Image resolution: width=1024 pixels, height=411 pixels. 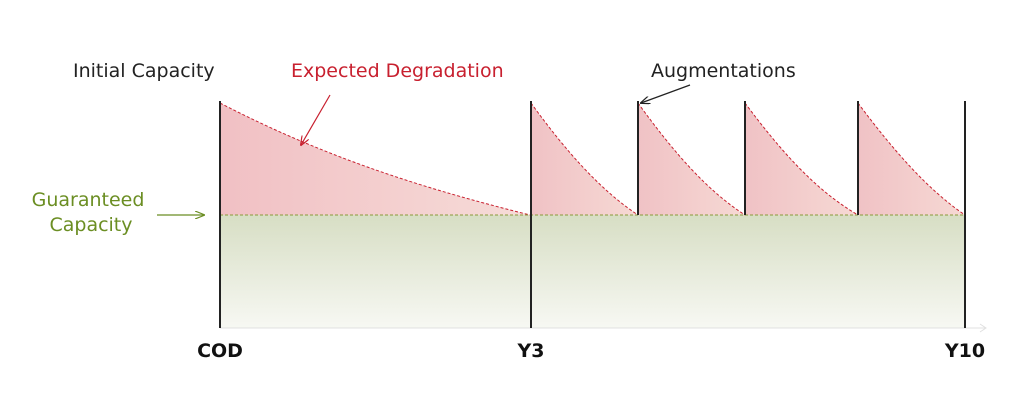 What do you see at coordinates (220, 351) in the screenshot?
I see `tick-label-cod: COD` at bounding box center [220, 351].